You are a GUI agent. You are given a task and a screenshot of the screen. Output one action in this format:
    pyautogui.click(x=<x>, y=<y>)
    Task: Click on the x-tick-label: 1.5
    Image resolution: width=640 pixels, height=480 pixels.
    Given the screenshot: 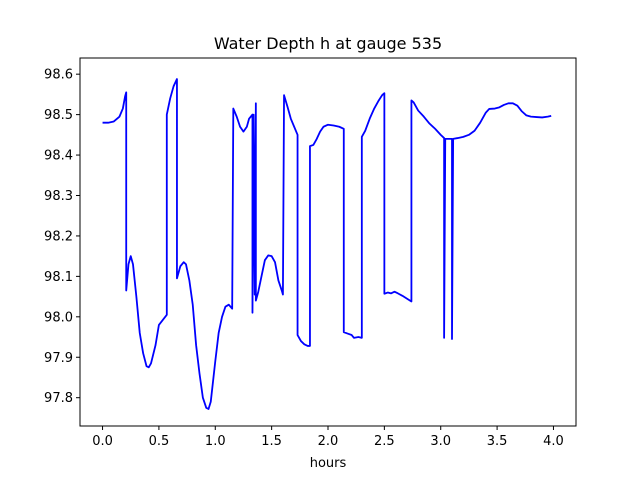 What is the action you would take?
    pyautogui.click(x=271, y=441)
    